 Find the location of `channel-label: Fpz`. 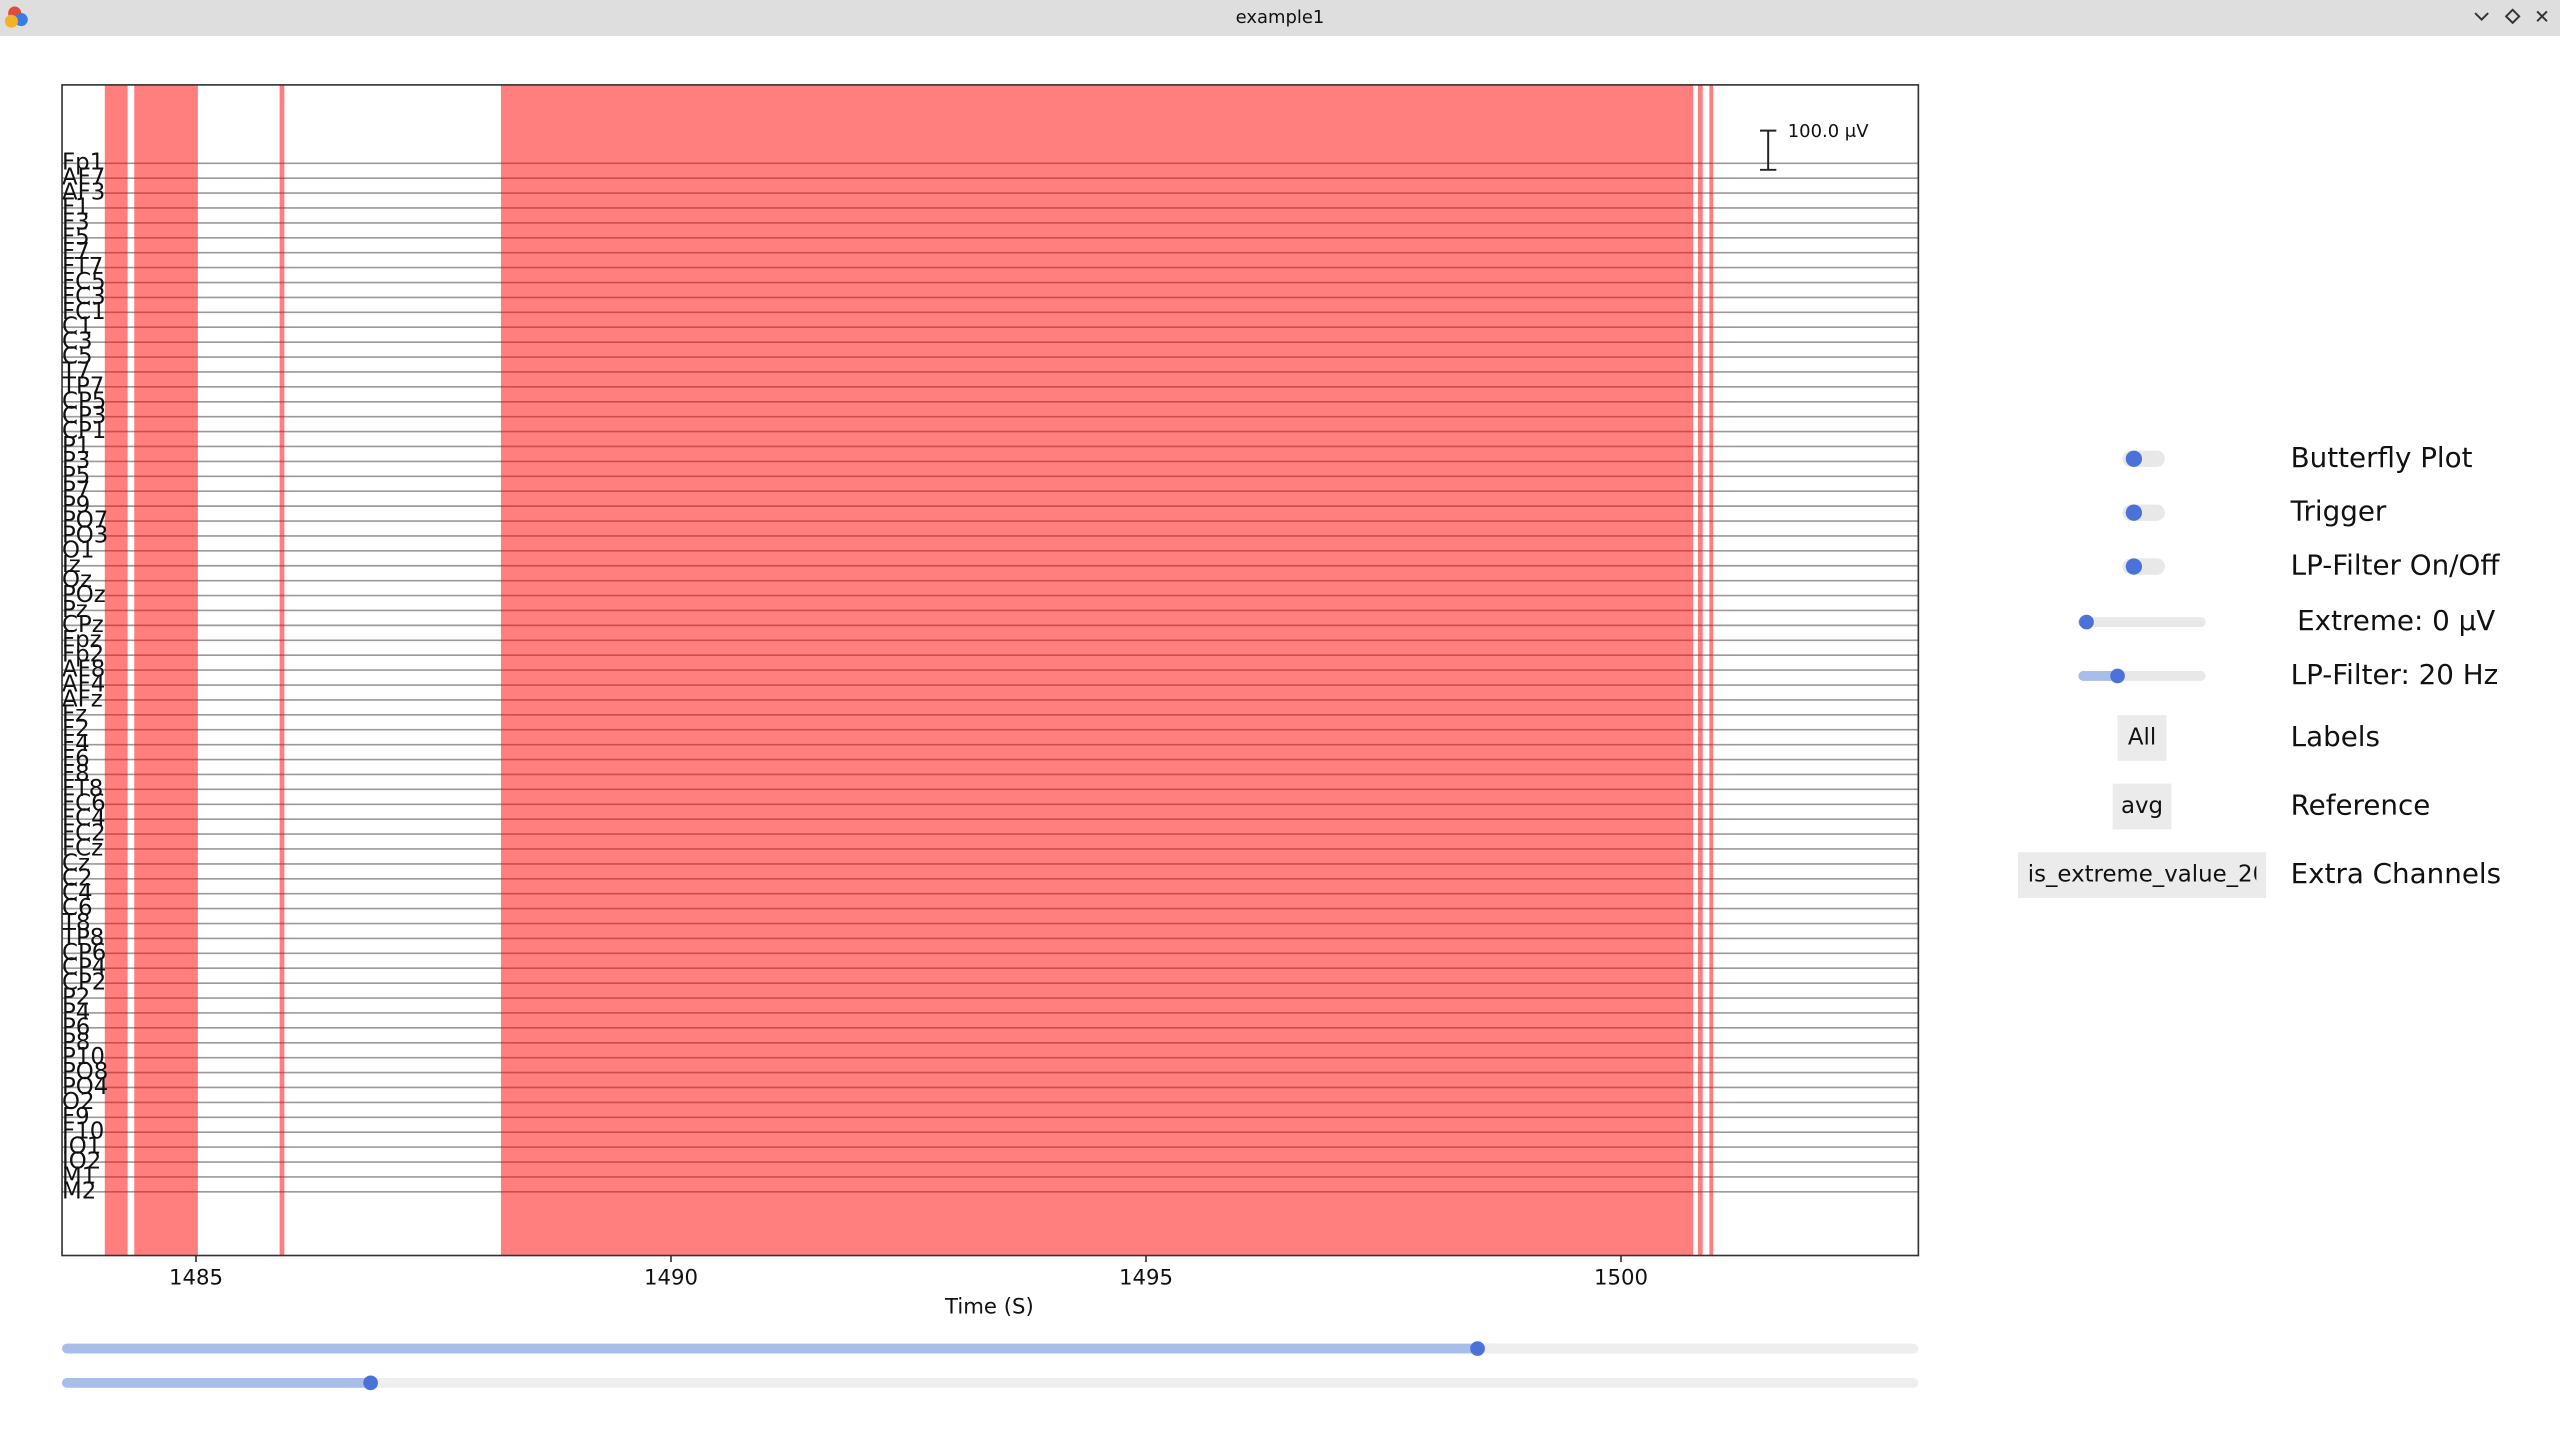

channel-label: Fpz is located at coordinates (82, 640).